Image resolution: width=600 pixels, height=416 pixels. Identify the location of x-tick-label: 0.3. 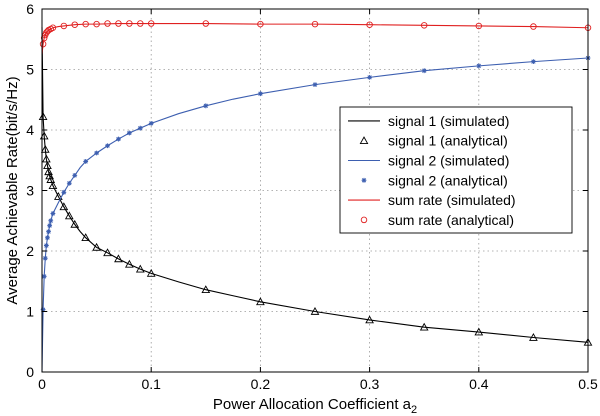
(370, 384).